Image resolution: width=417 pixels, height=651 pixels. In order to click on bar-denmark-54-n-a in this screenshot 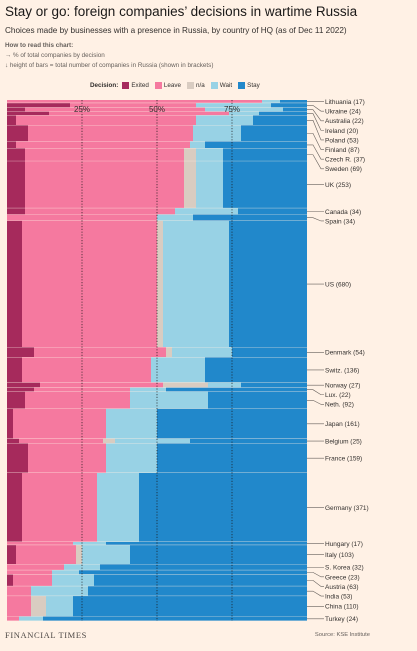, I will do `click(169, 352)`.